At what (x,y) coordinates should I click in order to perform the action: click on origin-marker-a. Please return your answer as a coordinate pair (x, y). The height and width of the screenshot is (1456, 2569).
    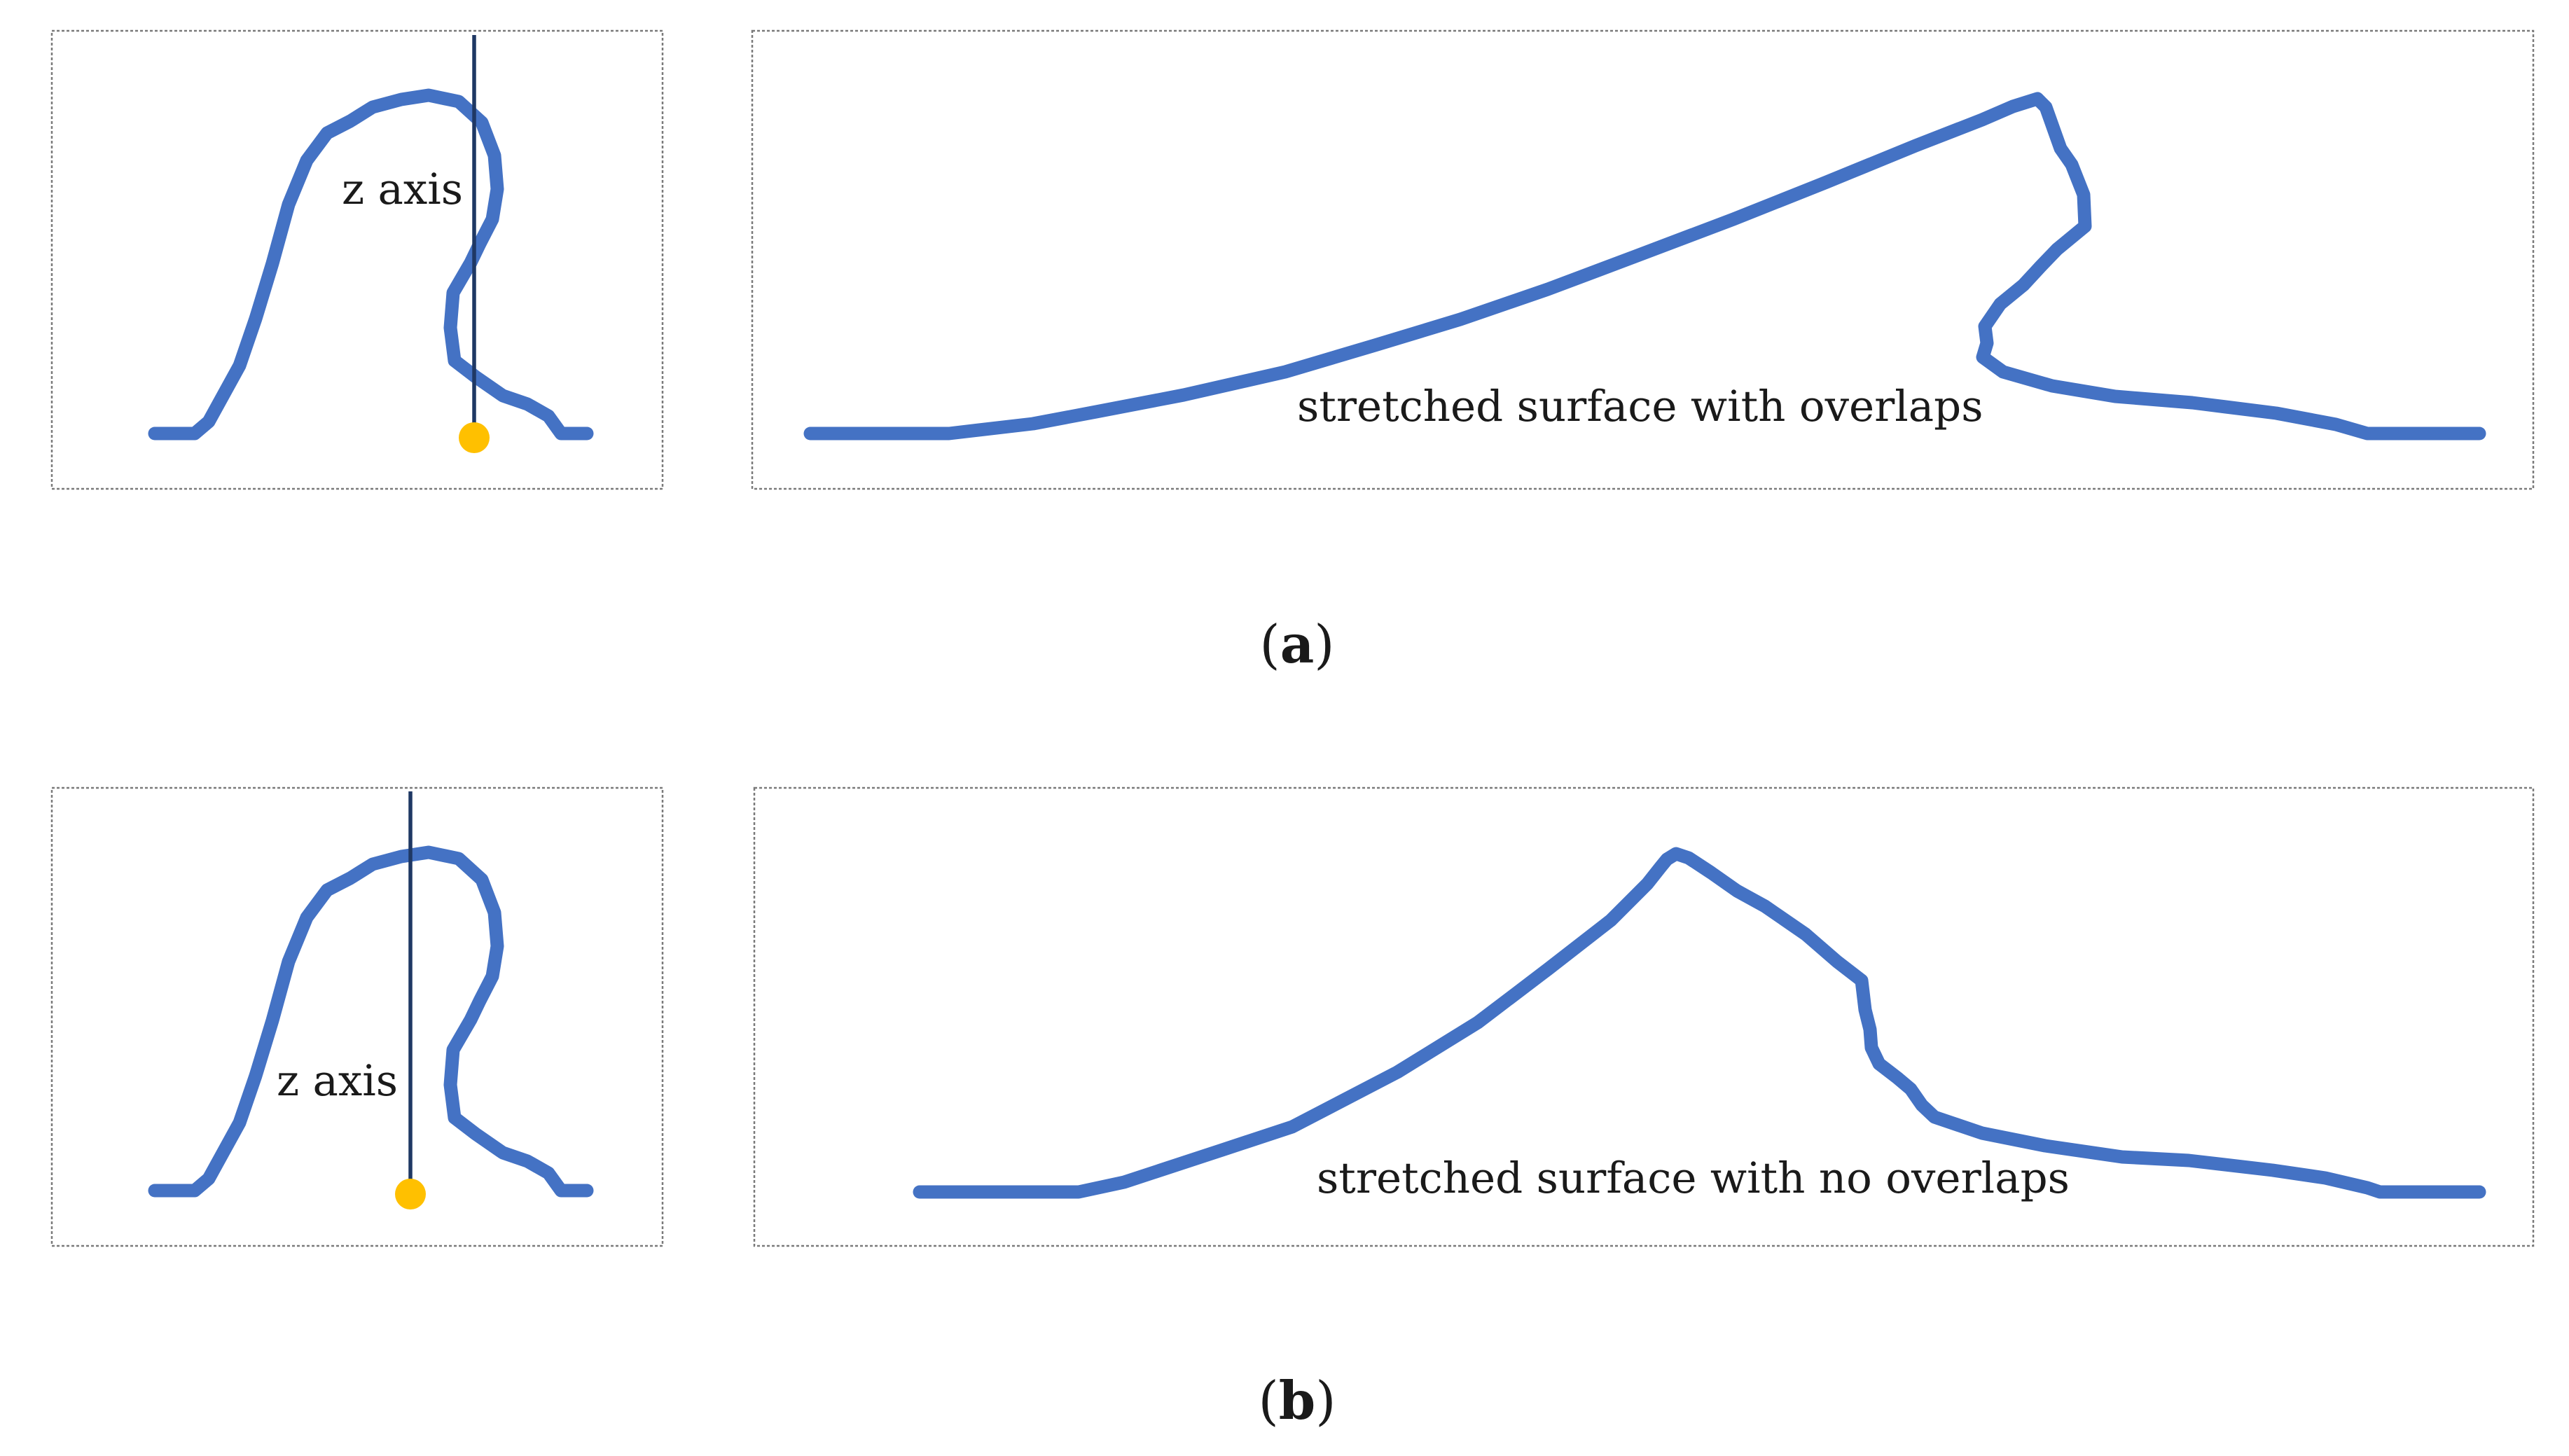
    Looking at the image, I should click on (474, 438).